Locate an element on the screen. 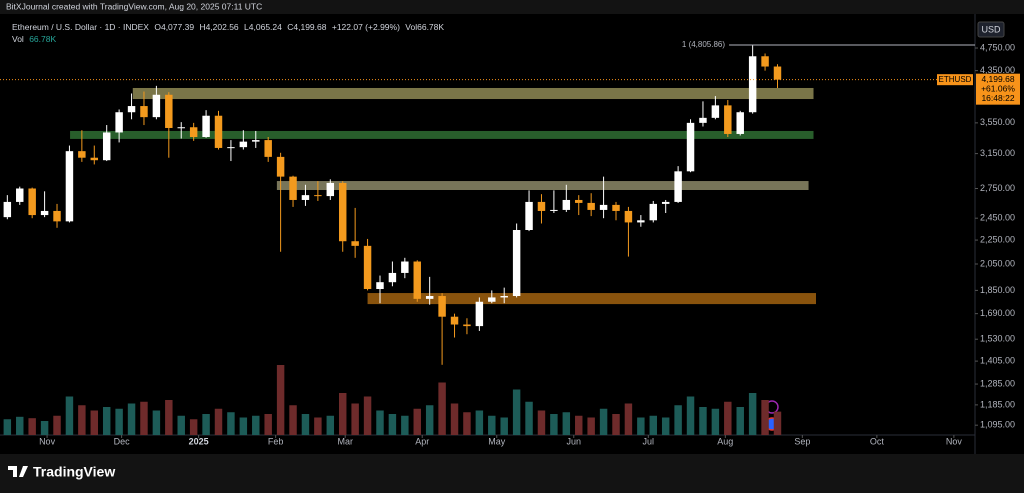 Image resolution: width=1024 pixels, height=493 pixels. ohlc-value: L4,065.24 is located at coordinates (263, 27).